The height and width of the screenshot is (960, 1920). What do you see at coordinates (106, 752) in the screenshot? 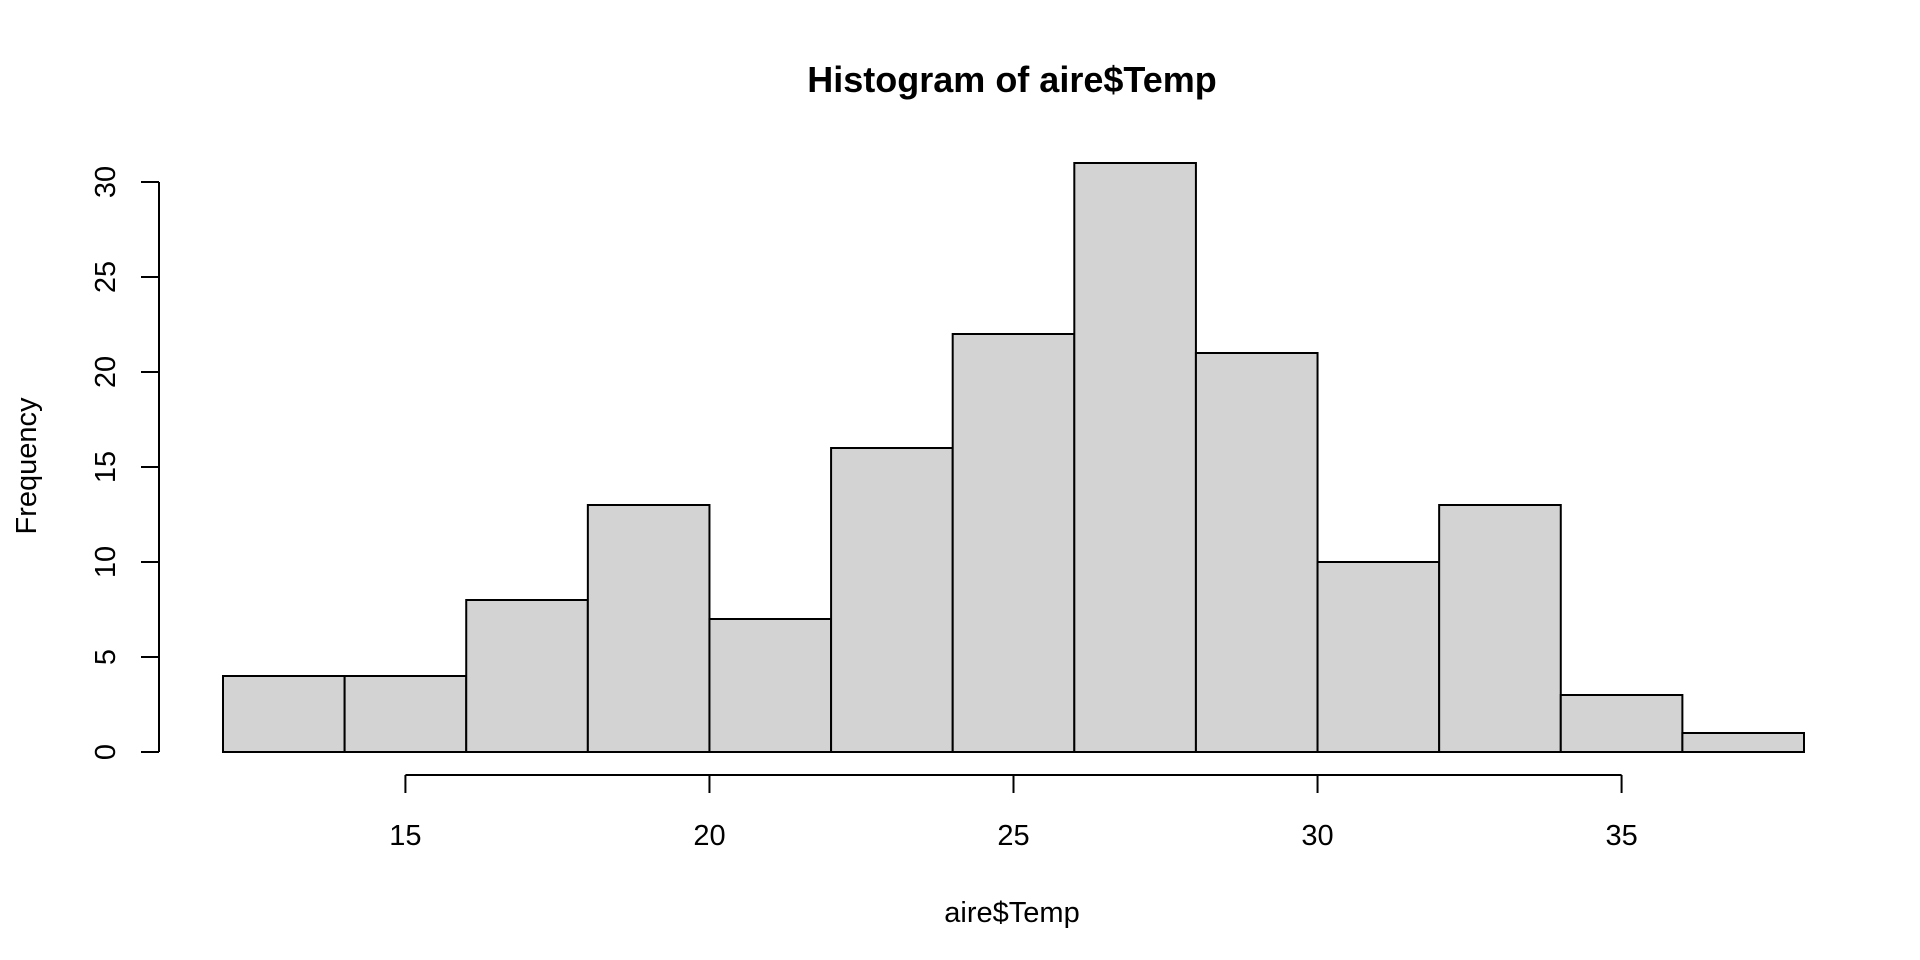
I see `y-tick-label-0: 0` at bounding box center [106, 752].